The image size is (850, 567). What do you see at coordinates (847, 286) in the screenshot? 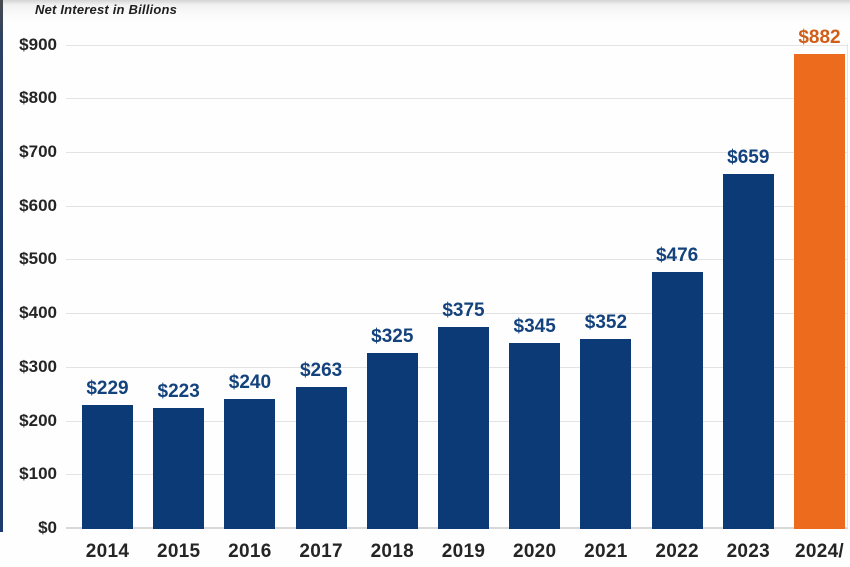
I see `plot-right-border` at bounding box center [847, 286].